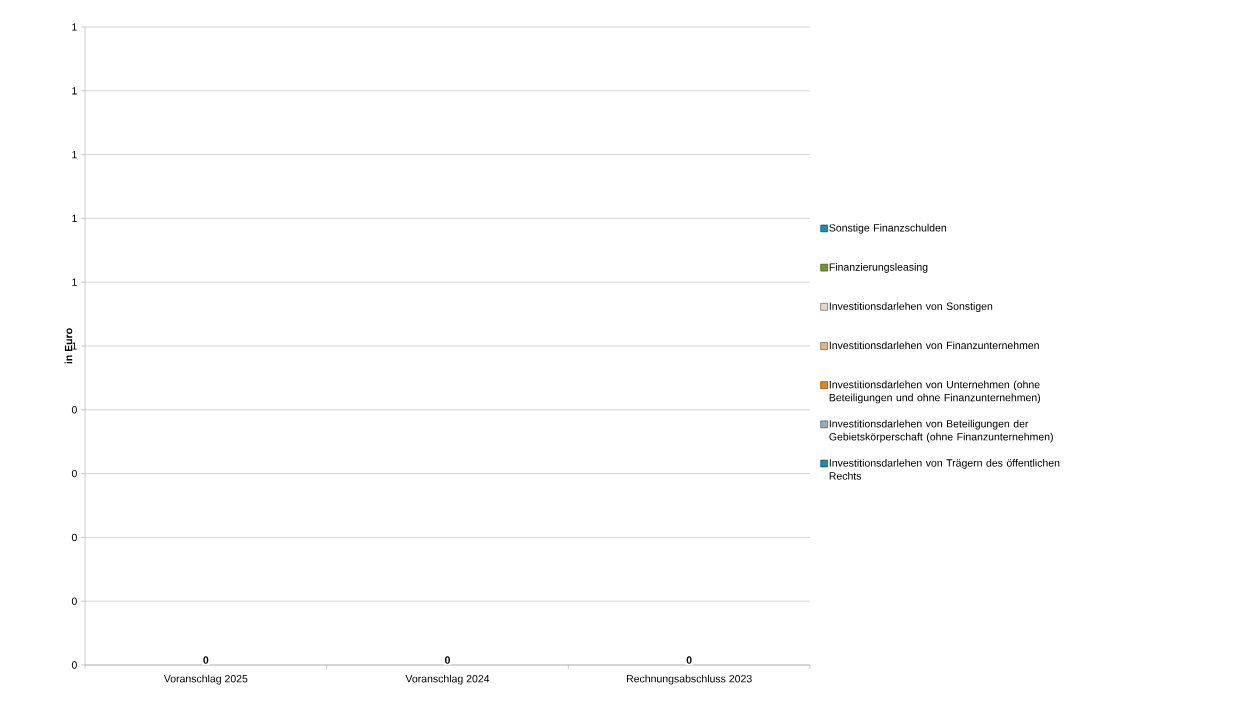 This screenshot has height=708, width=1247. I want to click on legend-label: Sonstige Finanzschulden, so click(888, 228).